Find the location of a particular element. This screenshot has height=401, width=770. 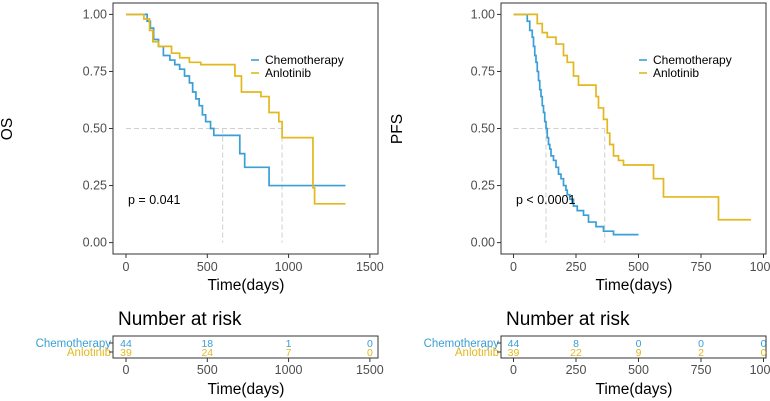

pfs-risk-x-tick-label: 500 is located at coordinates (638, 370).